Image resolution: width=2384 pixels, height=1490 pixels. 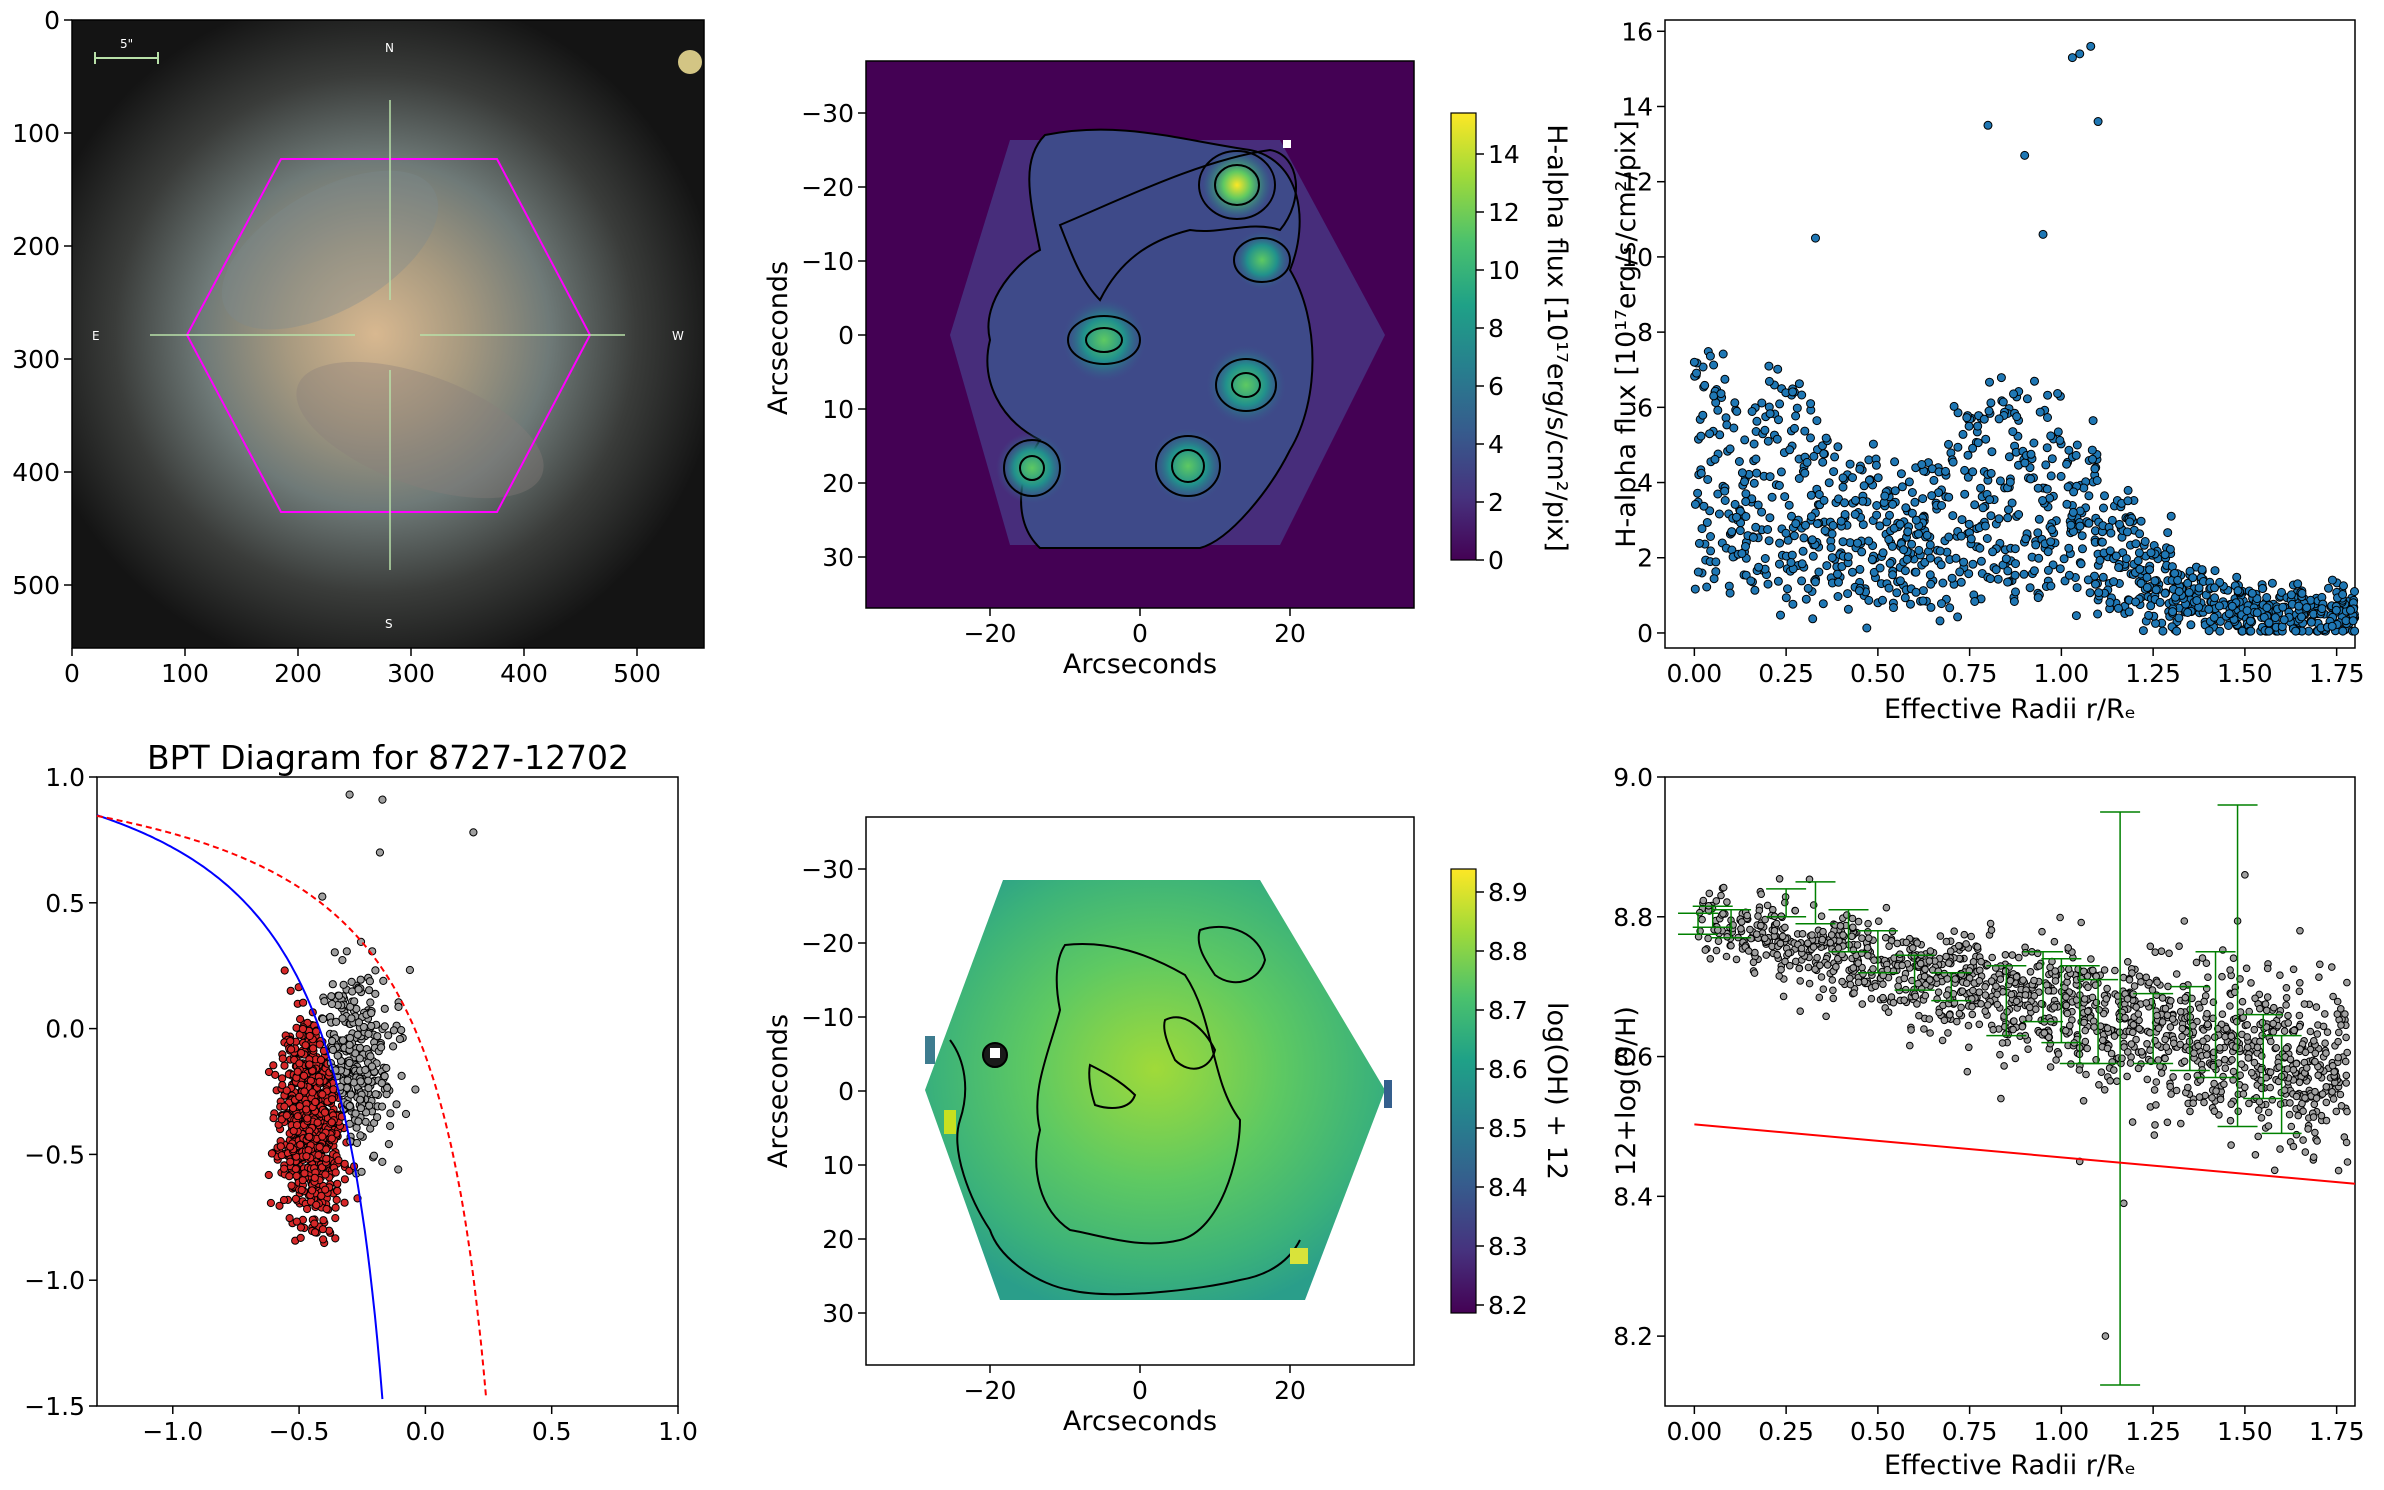 I want to click on colorbar-tick-label: 14, so click(x=1504, y=154).